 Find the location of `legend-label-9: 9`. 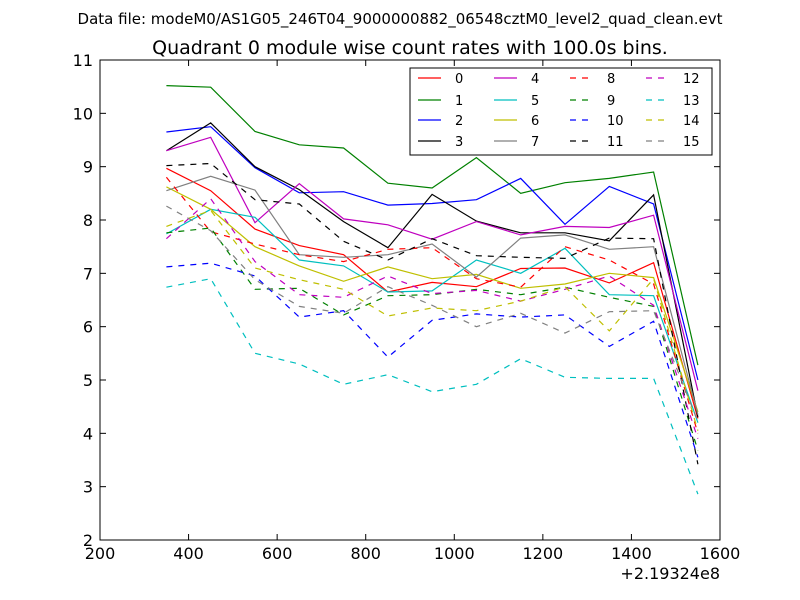

legend-label-9: 9 is located at coordinates (611, 101).